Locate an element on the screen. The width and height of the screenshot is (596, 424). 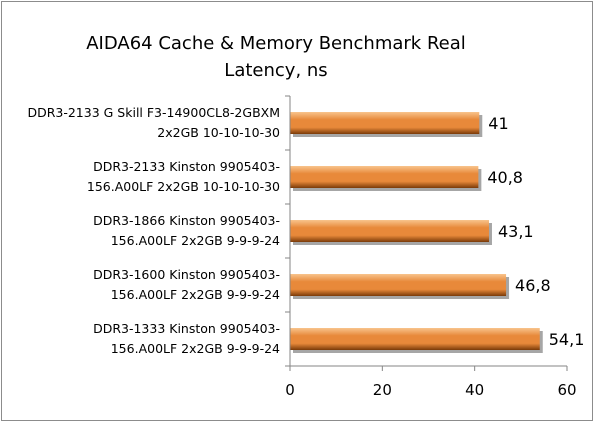
x-tick-label: 20 is located at coordinates (382, 390).